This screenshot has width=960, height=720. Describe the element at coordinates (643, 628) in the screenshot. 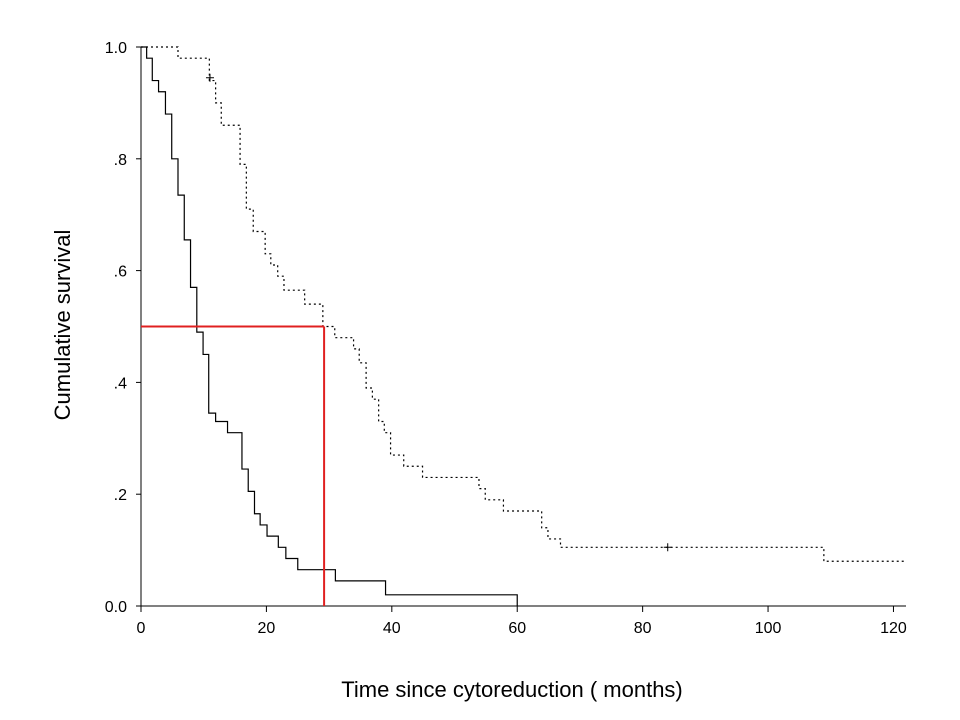

I see `x-tick-label: 80` at that location.